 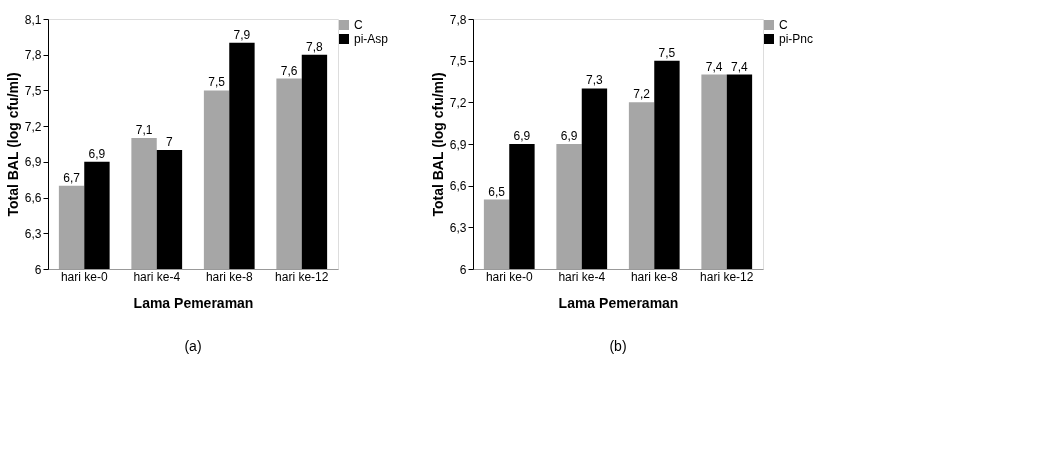 What do you see at coordinates (144, 130) in the screenshot?
I see `data-label: 7,1` at bounding box center [144, 130].